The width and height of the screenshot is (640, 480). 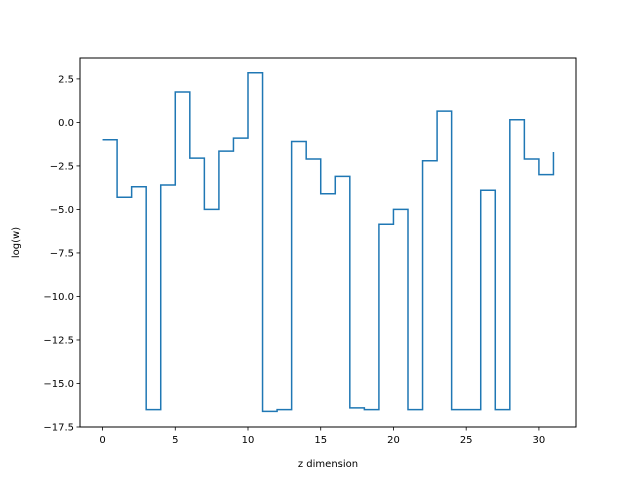 I want to click on y-axis: 2.5 0.0 −2.5 −5.0 −7.5 −10.0 −12.5 −15.0 −17.5, so click(x=61, y=254).